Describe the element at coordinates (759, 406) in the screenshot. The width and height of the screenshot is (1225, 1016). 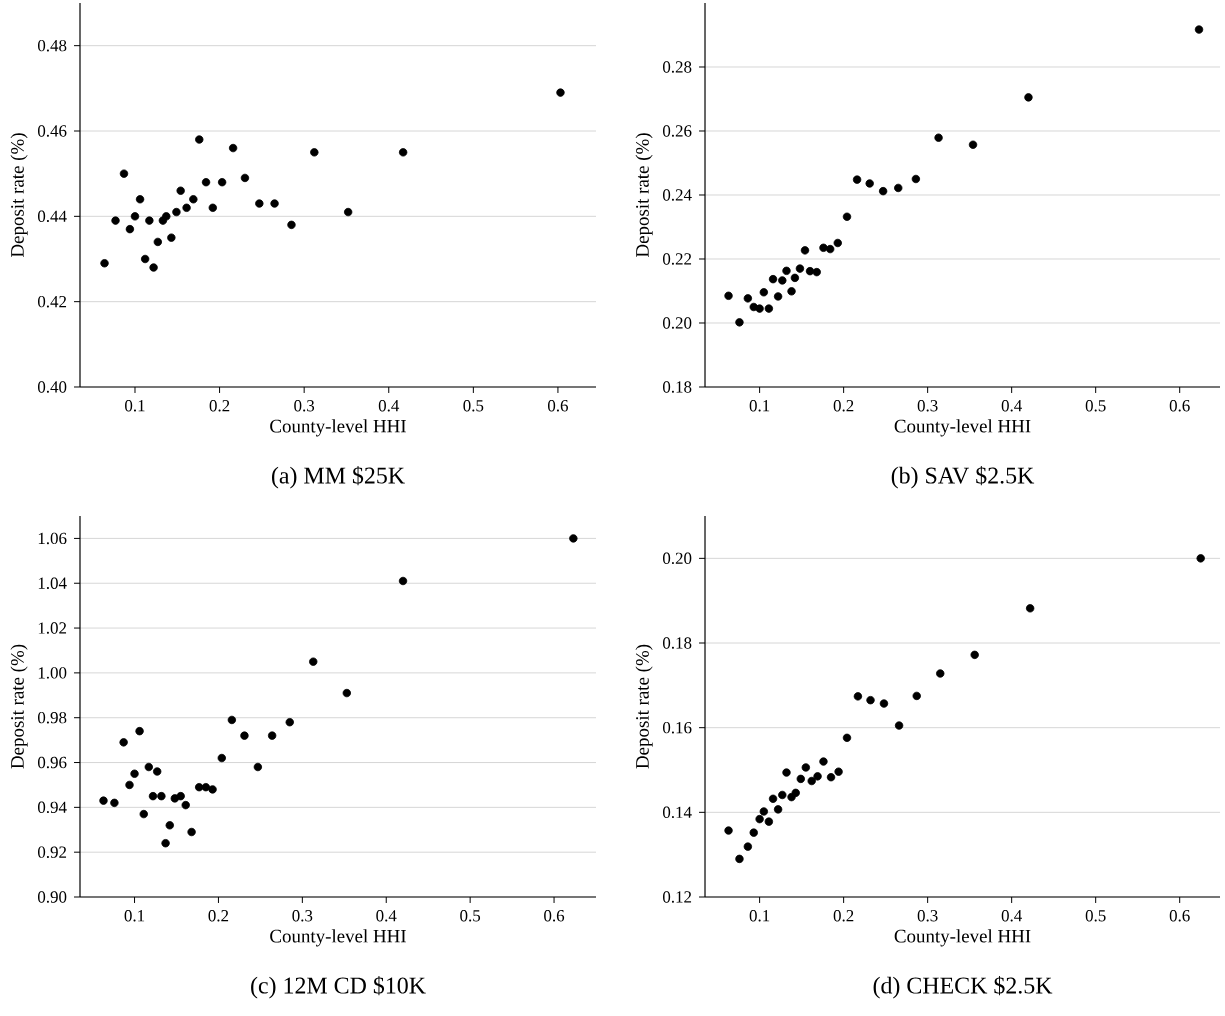
I see `x-tick-label: 0.1` at that location.